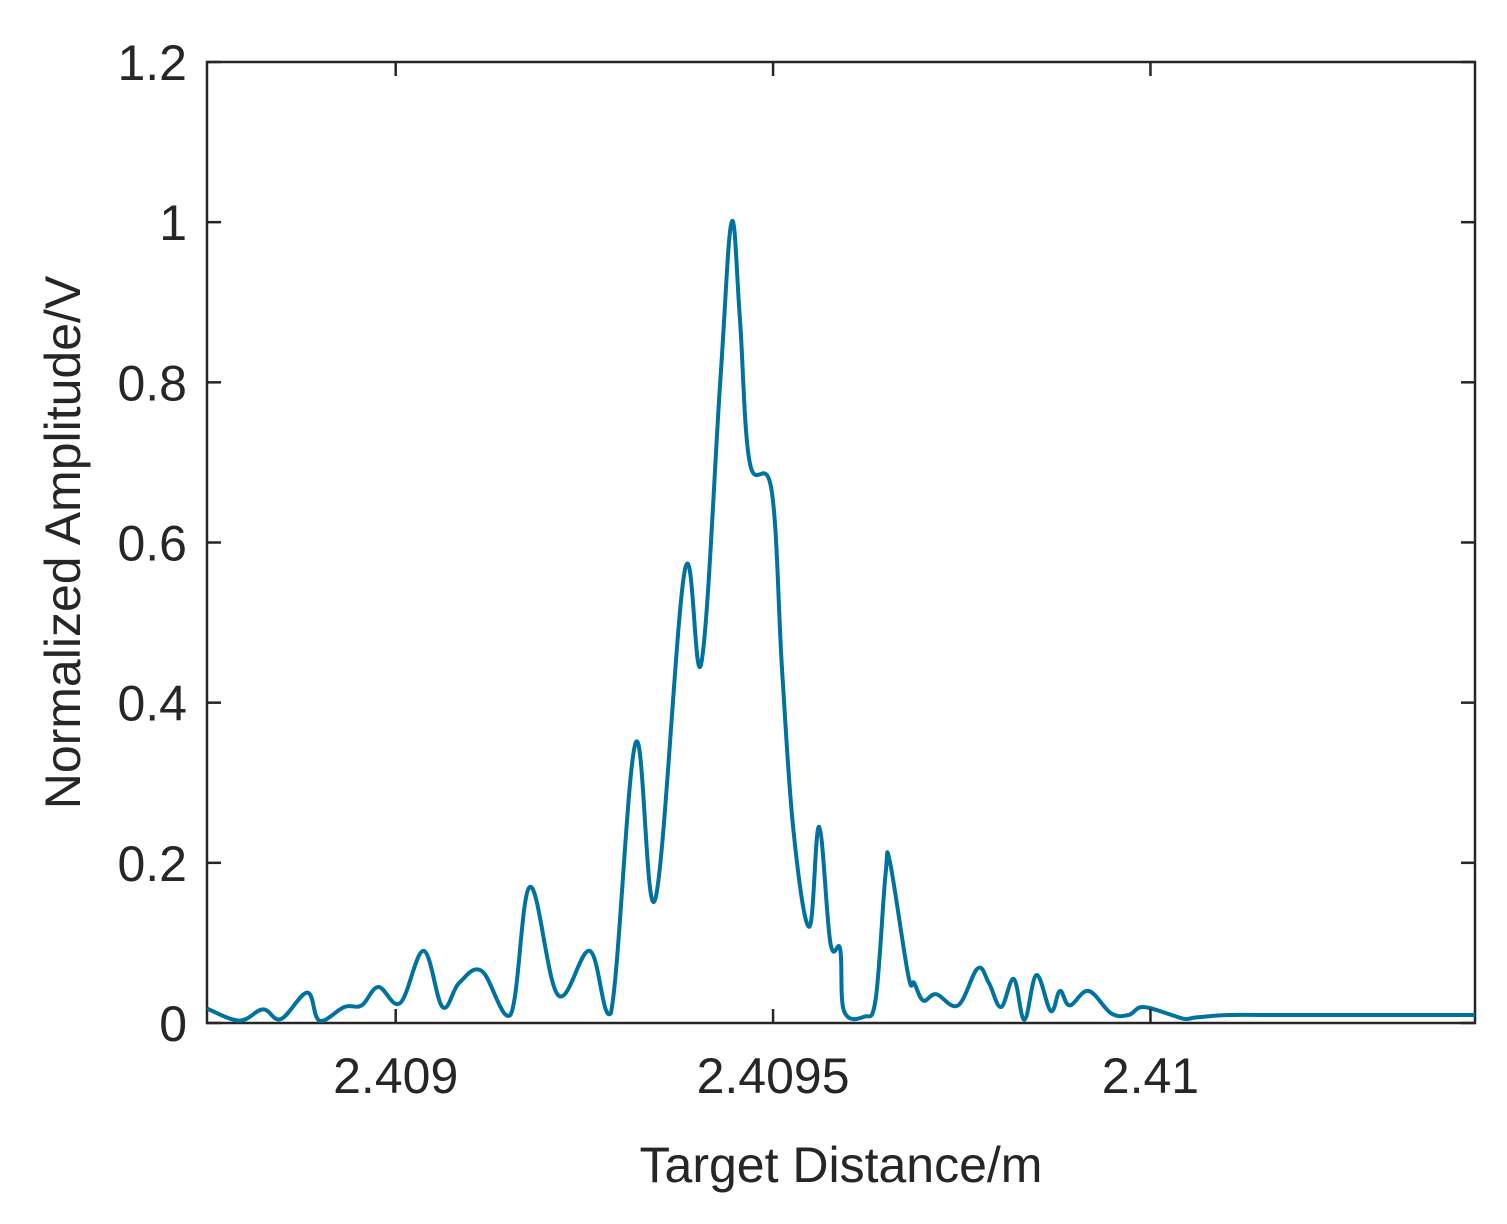 This screenshot has height=1224, width=1507. Describe the element at coordinates (152, 864) in the screenshot. I see `y-tick-label: 0.2` at that location.